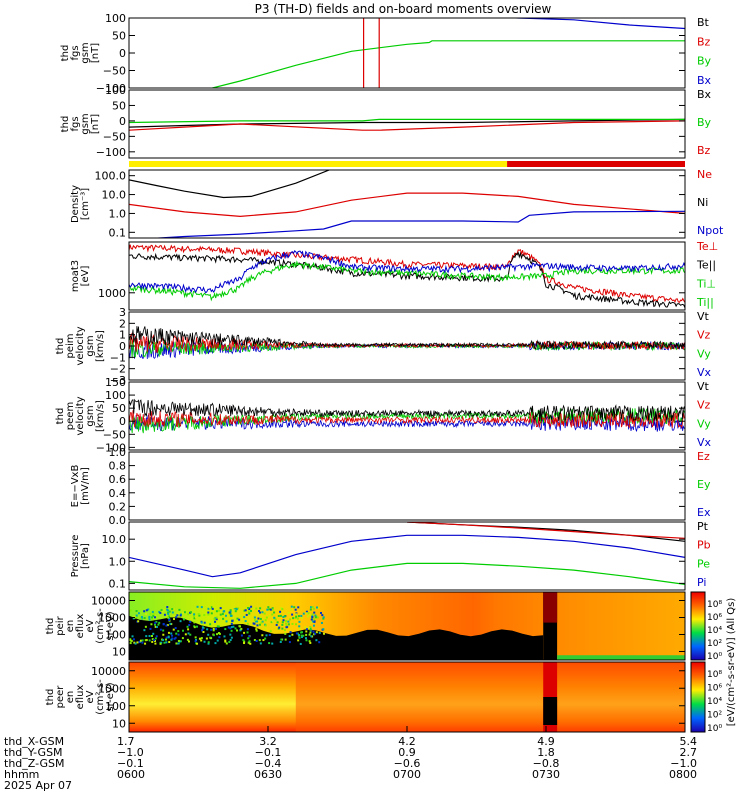 The height and width of the screenshot is (800, 750). What do you see at coordinates (130, 752) in the screenshot?
I see `xtick-y-gsm: −1.0` at bounding box center [130, 752].